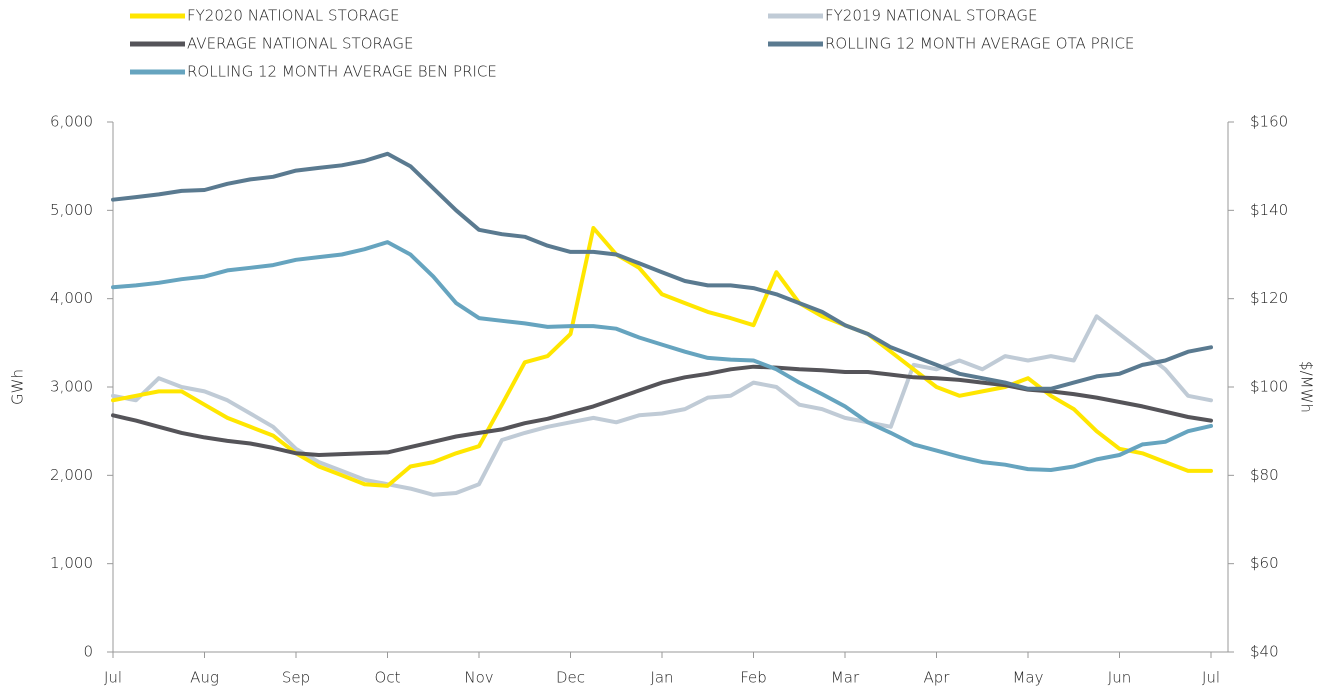  I want to click on x-tick-label: Sep, so click(296, 678).